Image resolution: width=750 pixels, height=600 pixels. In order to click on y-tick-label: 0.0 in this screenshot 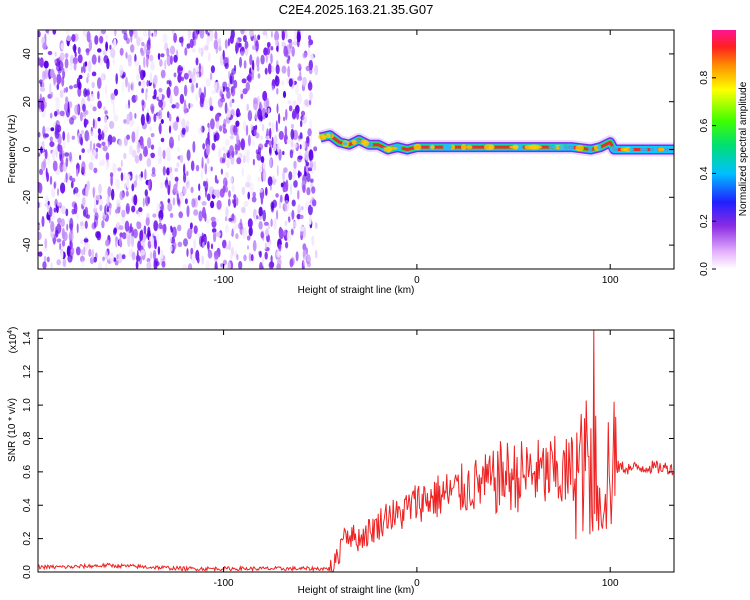, I will do `click(27, 572)`.